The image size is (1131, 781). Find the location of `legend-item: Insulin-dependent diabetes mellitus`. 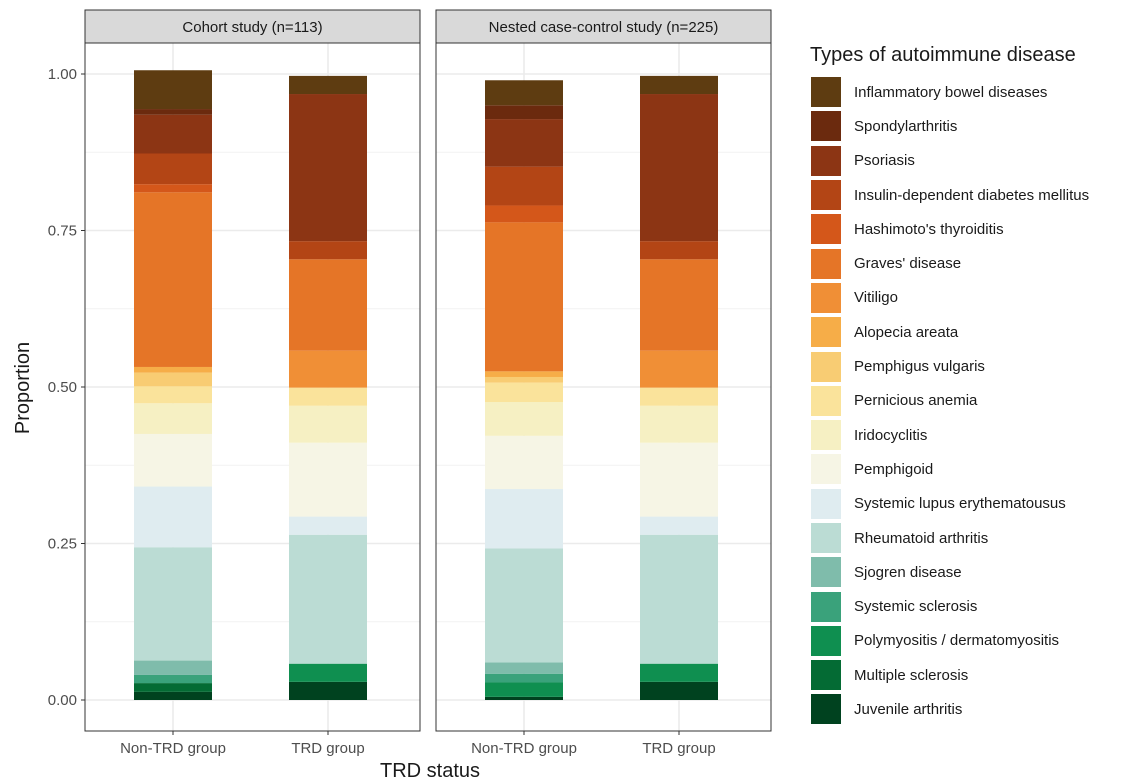

legend-item: Insulin-dependent diabetes mellitus is located at coordinates (949, 195).